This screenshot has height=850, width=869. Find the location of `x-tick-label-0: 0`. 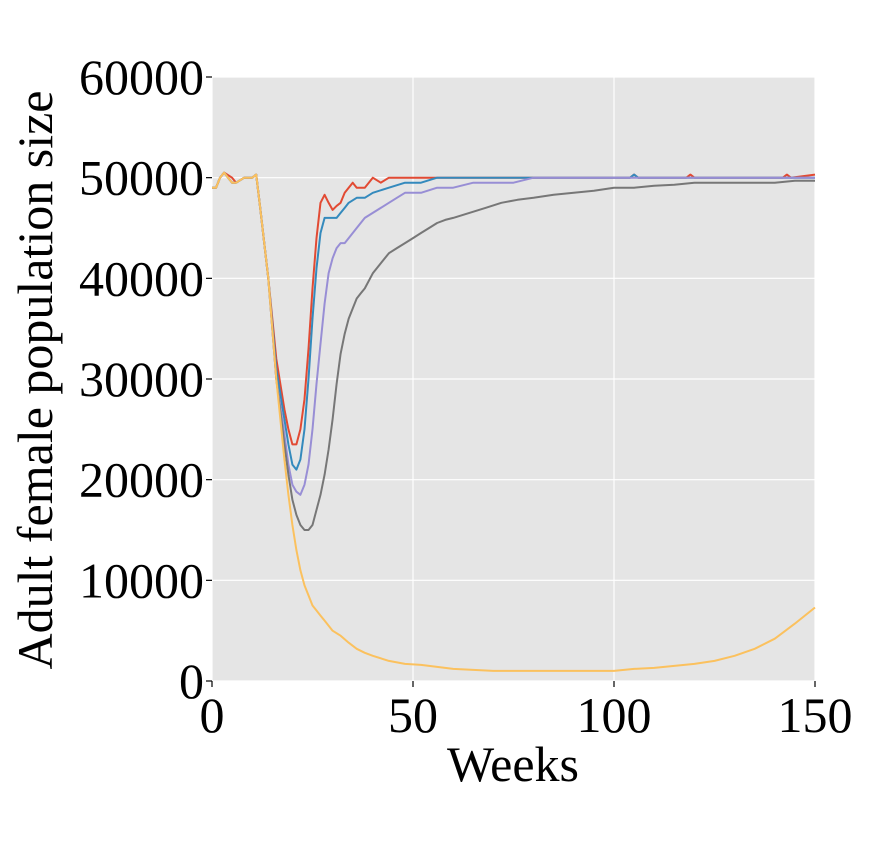

x-tick-label-0: 0 is located at coordinates (212, 715).